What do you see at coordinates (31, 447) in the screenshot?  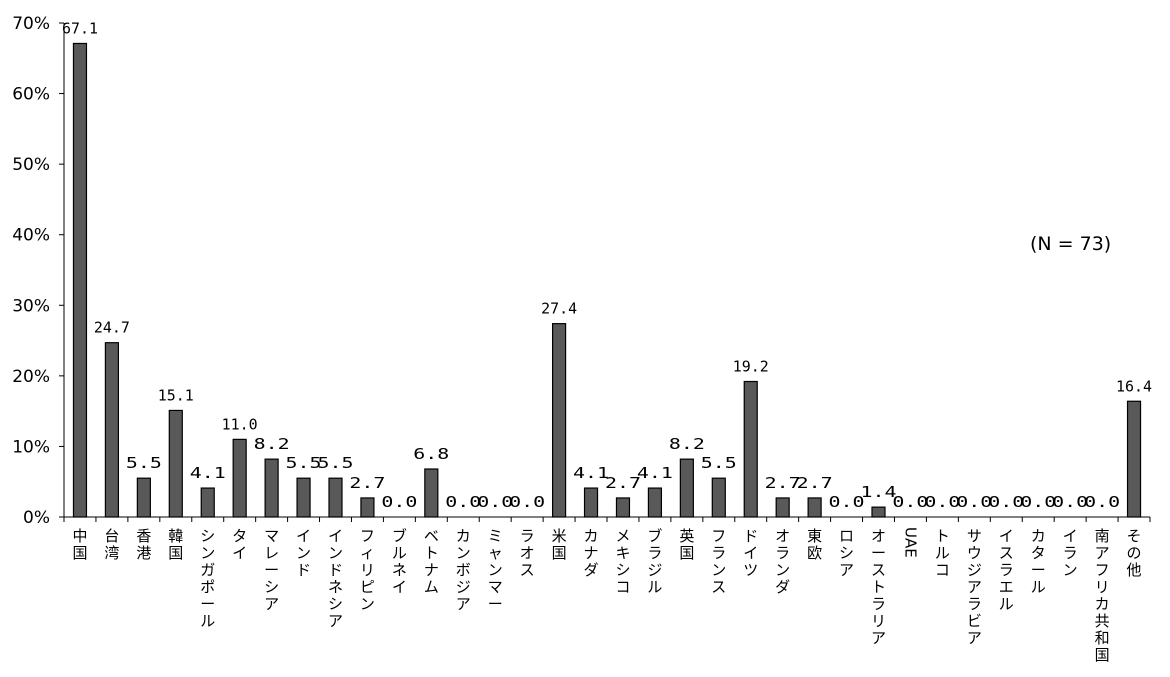 I see `y-tick-label: 10%` at bounding box center [31, 447].